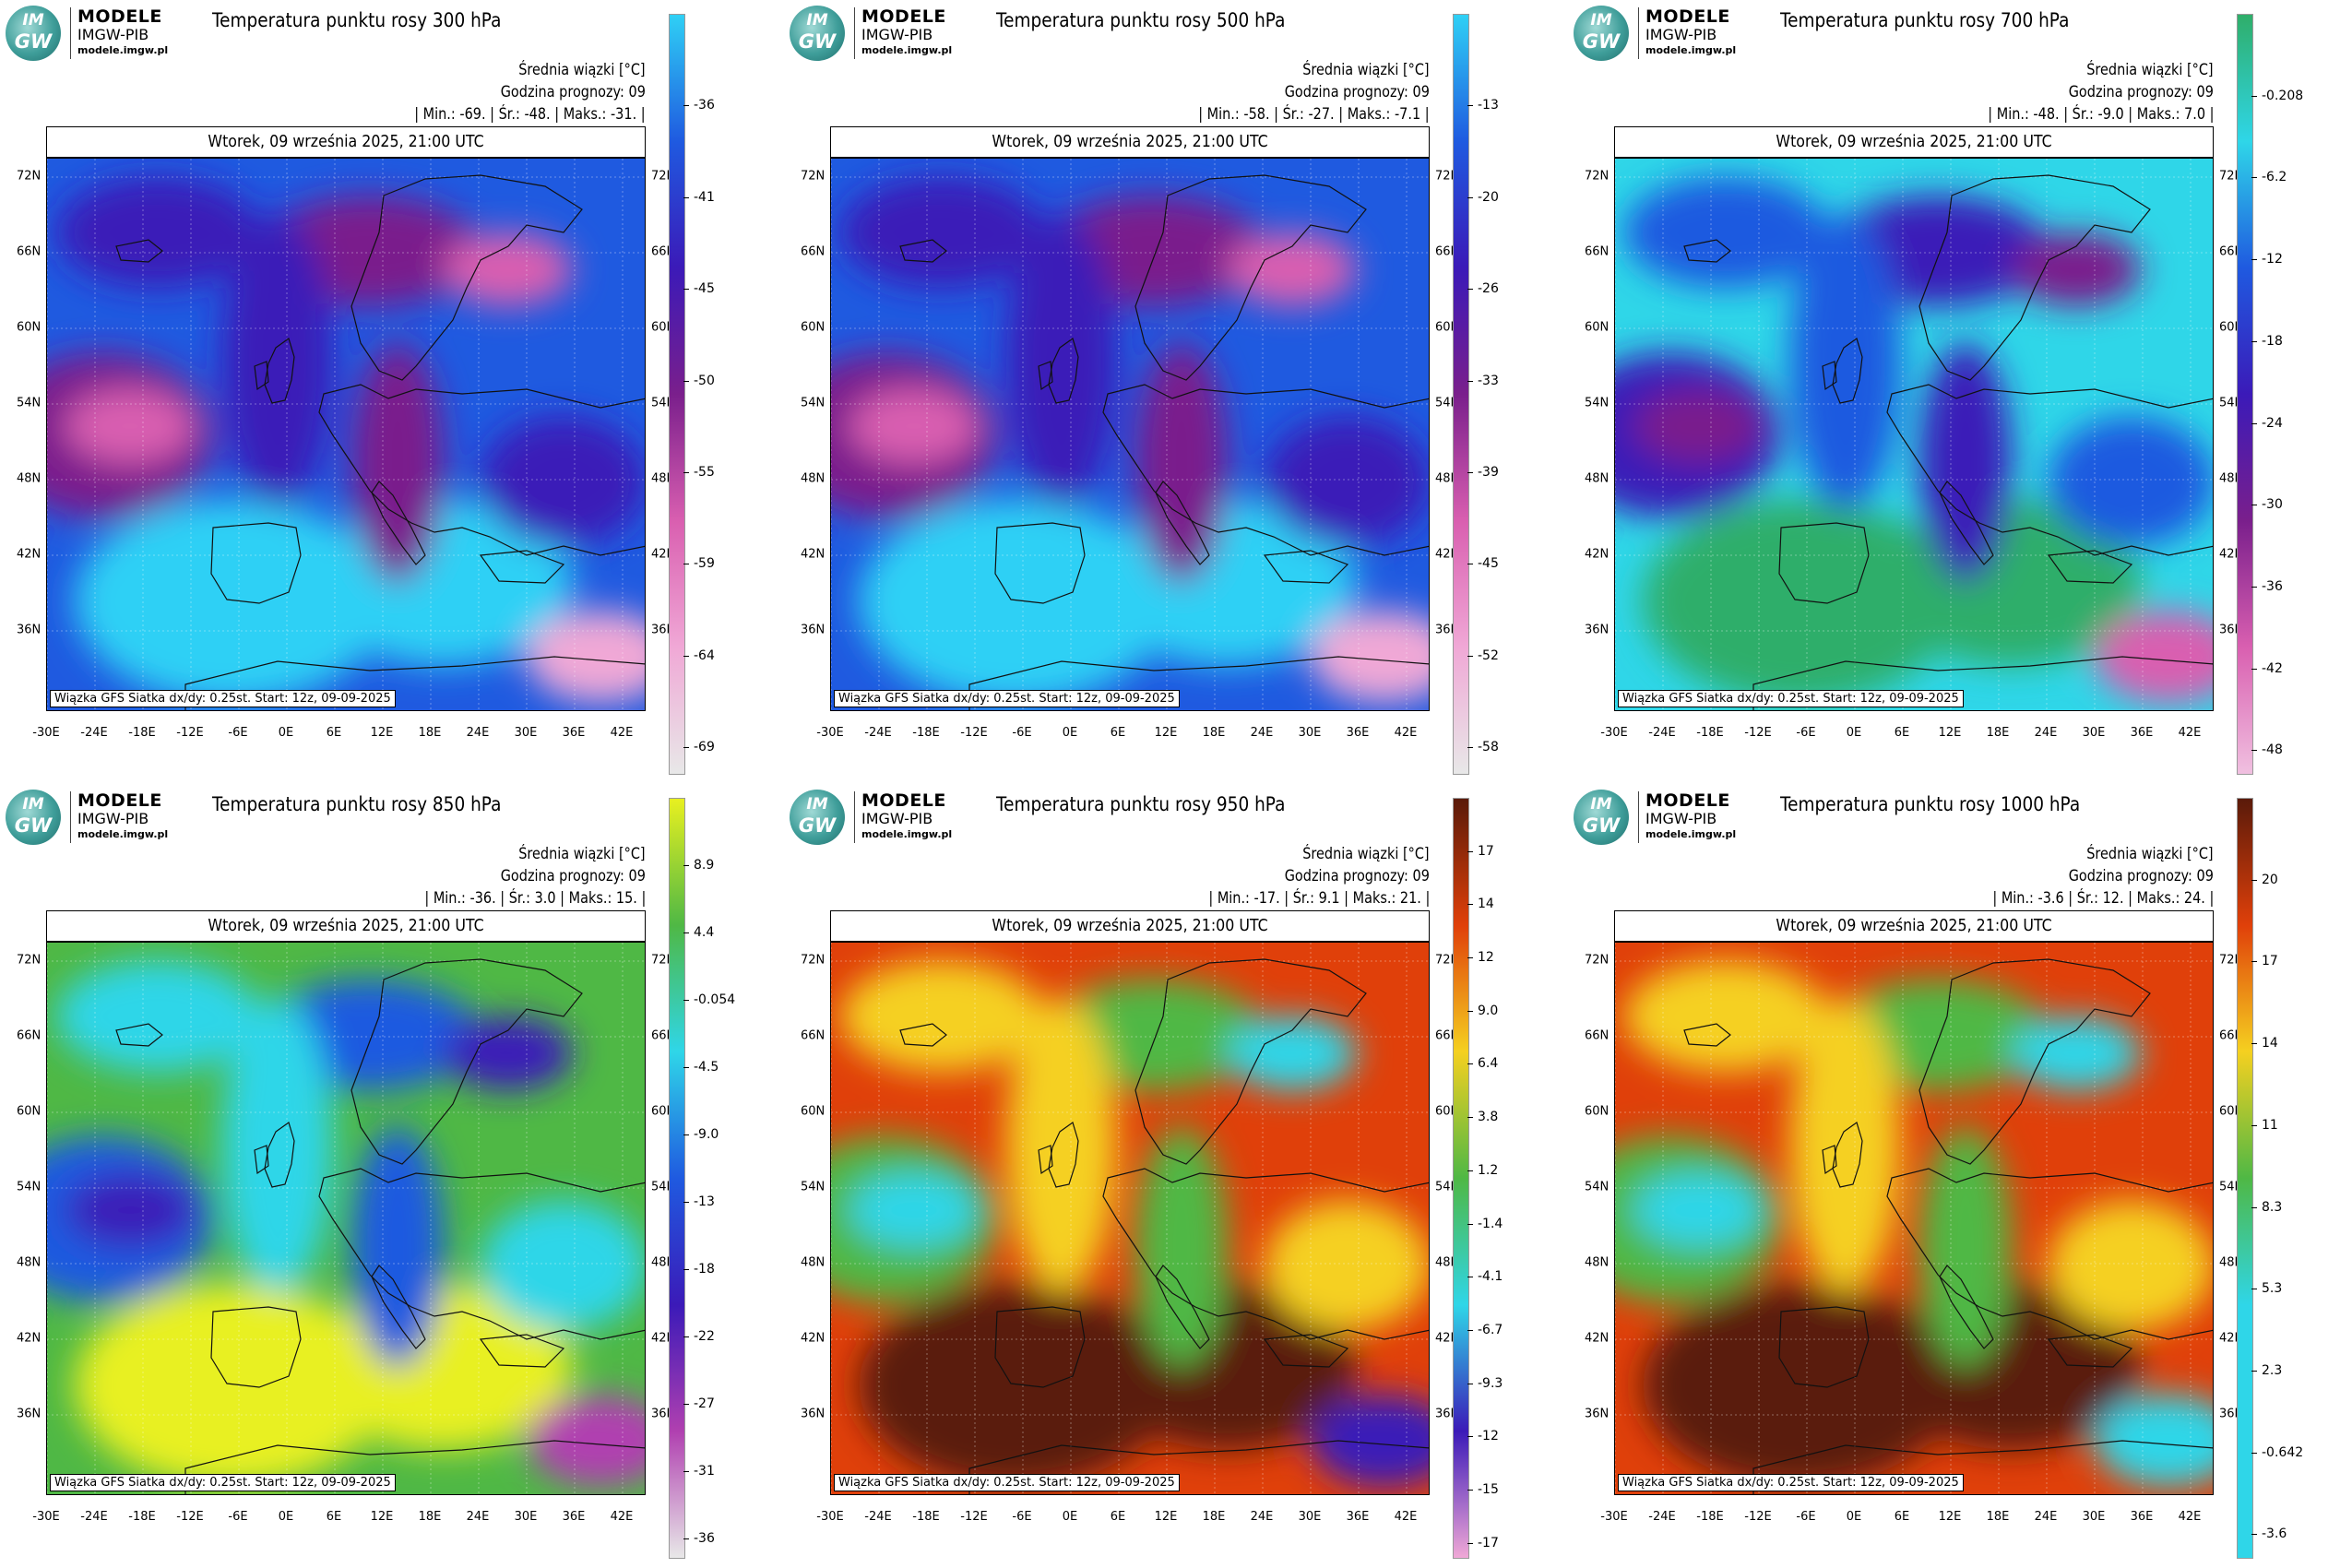 The width and height of the screenshot is (2352, 1568). I want to click on coastlines, so click(1164, 1226).